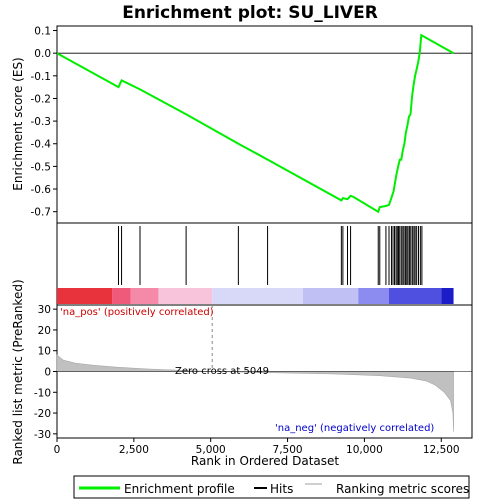  I want to click on x-tick-label: 2,500, so click(134, 450).